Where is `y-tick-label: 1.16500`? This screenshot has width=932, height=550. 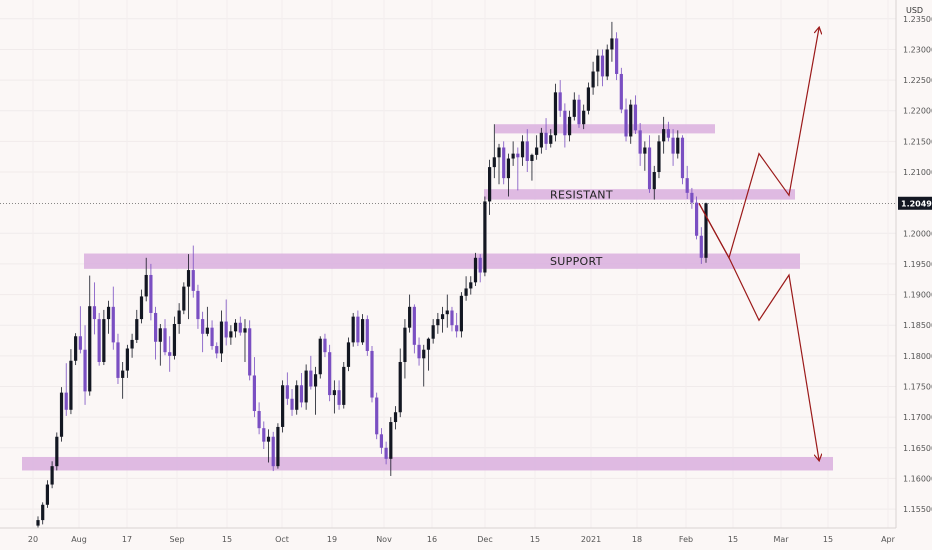
y-tick-label: 1.16500 is located at coordinates (917, 448).